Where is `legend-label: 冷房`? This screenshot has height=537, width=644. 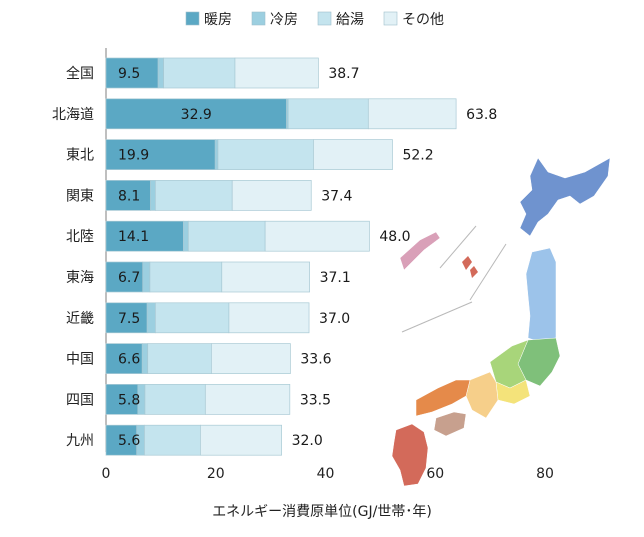 legend-label: 冷房 is located at coordinates (284, 20).